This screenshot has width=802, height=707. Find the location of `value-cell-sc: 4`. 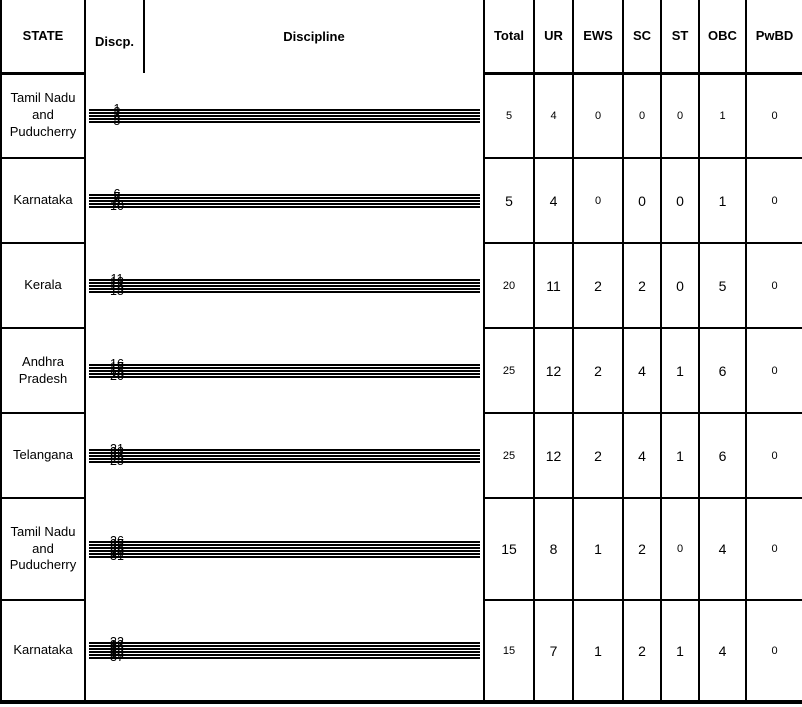

value-cell-sc: 4 is located at coordinates (642, 370).